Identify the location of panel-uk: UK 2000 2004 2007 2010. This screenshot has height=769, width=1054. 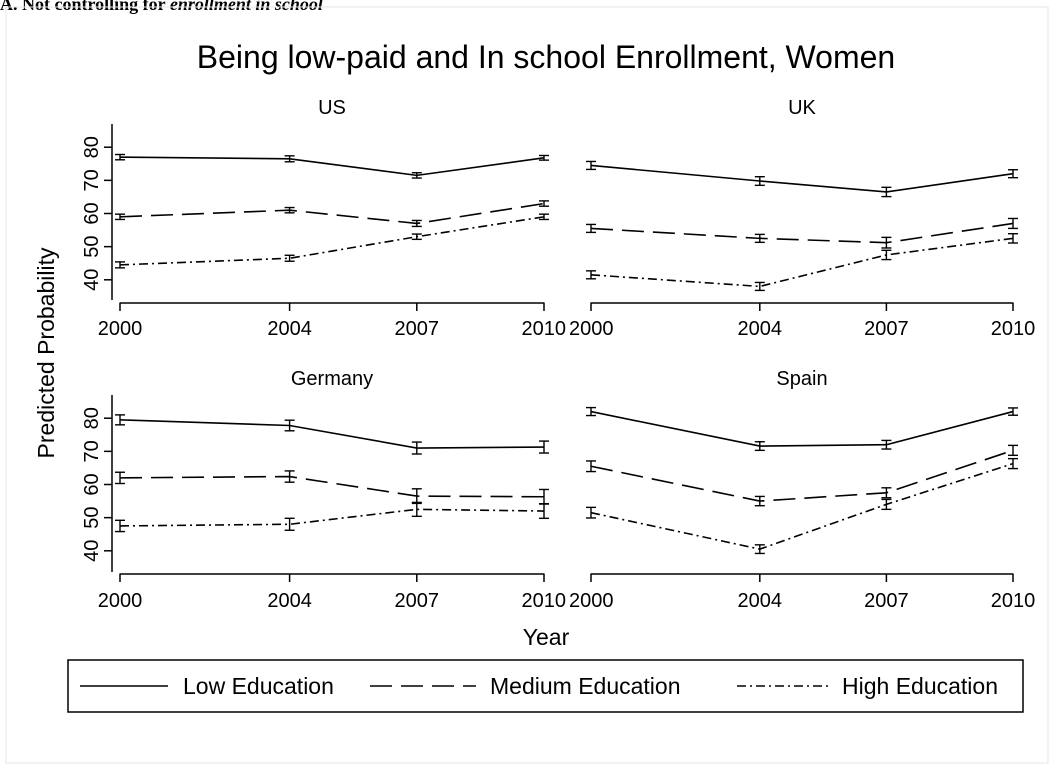
(802, 218).